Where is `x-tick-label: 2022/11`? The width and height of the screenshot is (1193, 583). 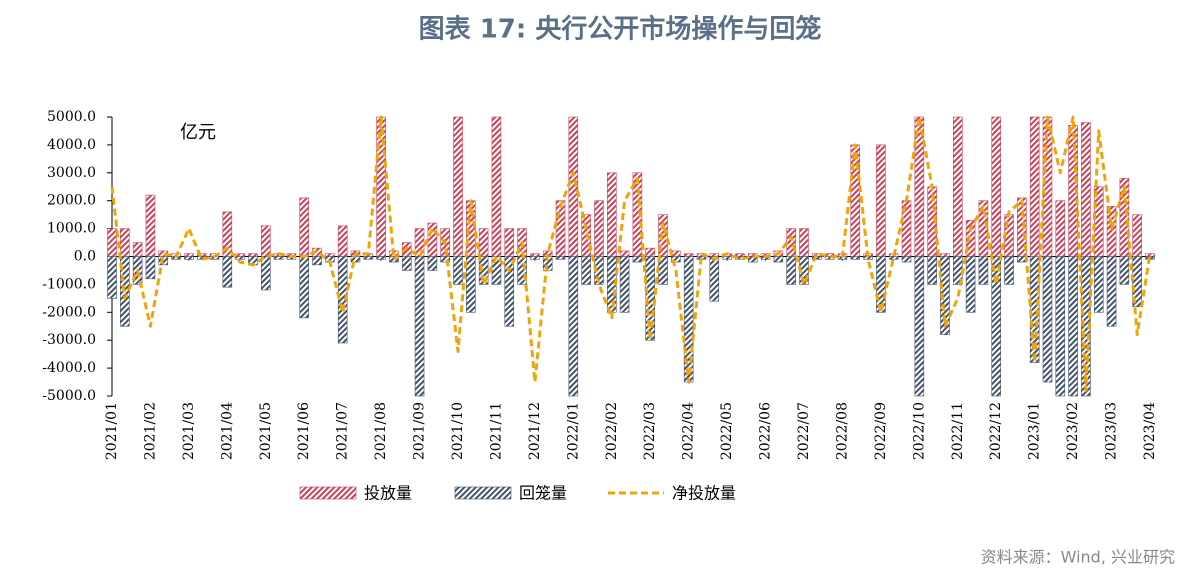
x-tick-label: 2022/11 is located at coordinates (958, 431).